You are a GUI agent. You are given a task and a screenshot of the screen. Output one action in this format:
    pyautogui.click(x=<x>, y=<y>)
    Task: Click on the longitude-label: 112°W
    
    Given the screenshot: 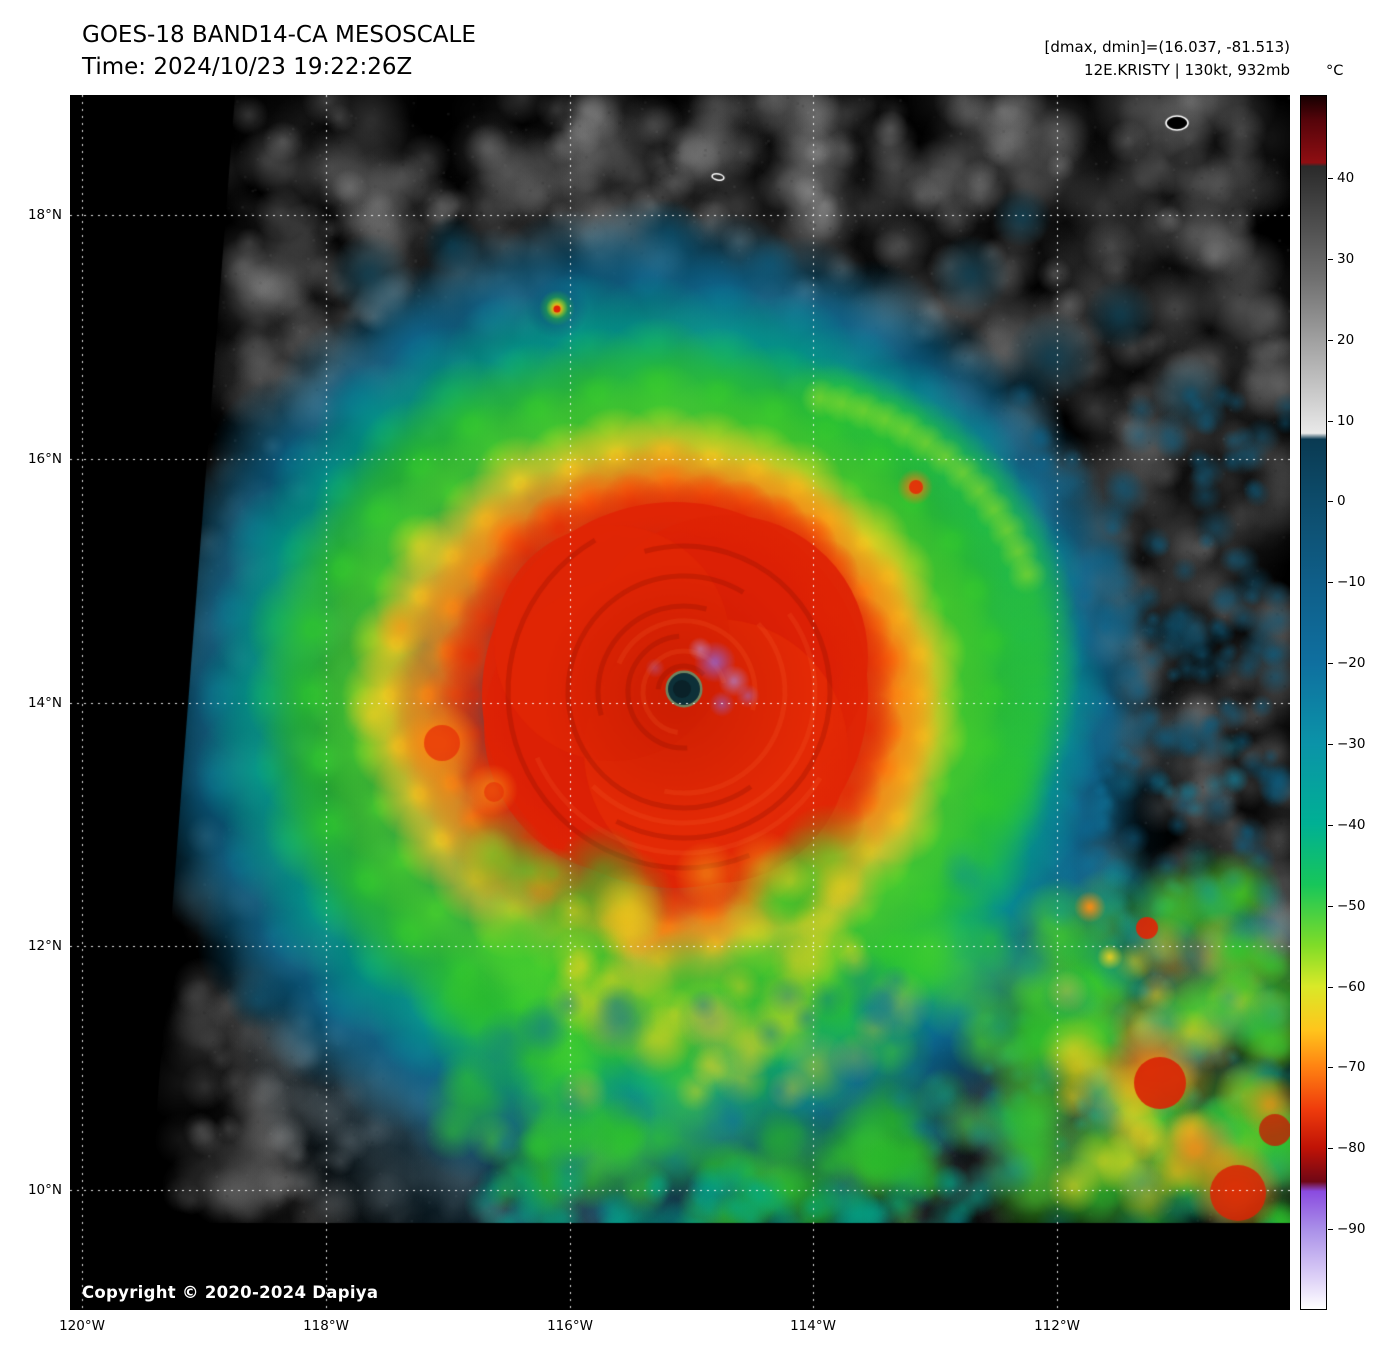 What is the action you would take?
    pyautogui.click(x=1057, y=1326)
    